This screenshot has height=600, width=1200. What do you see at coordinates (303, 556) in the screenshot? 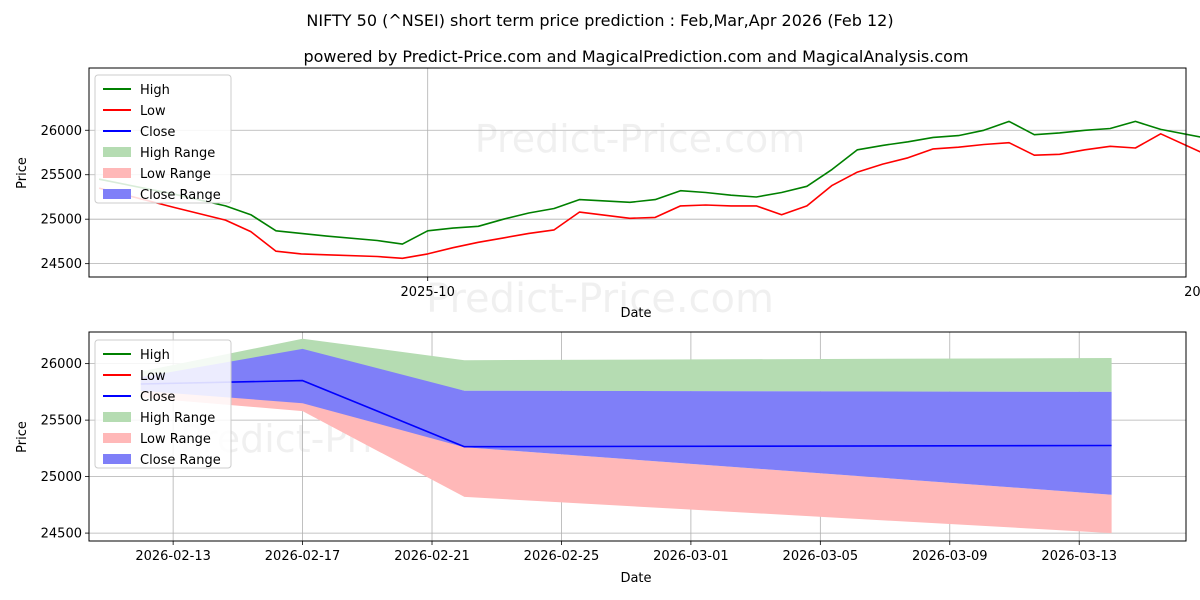
I see `x-tick-label: 2026-02-17` at bounding box center [303, 556].